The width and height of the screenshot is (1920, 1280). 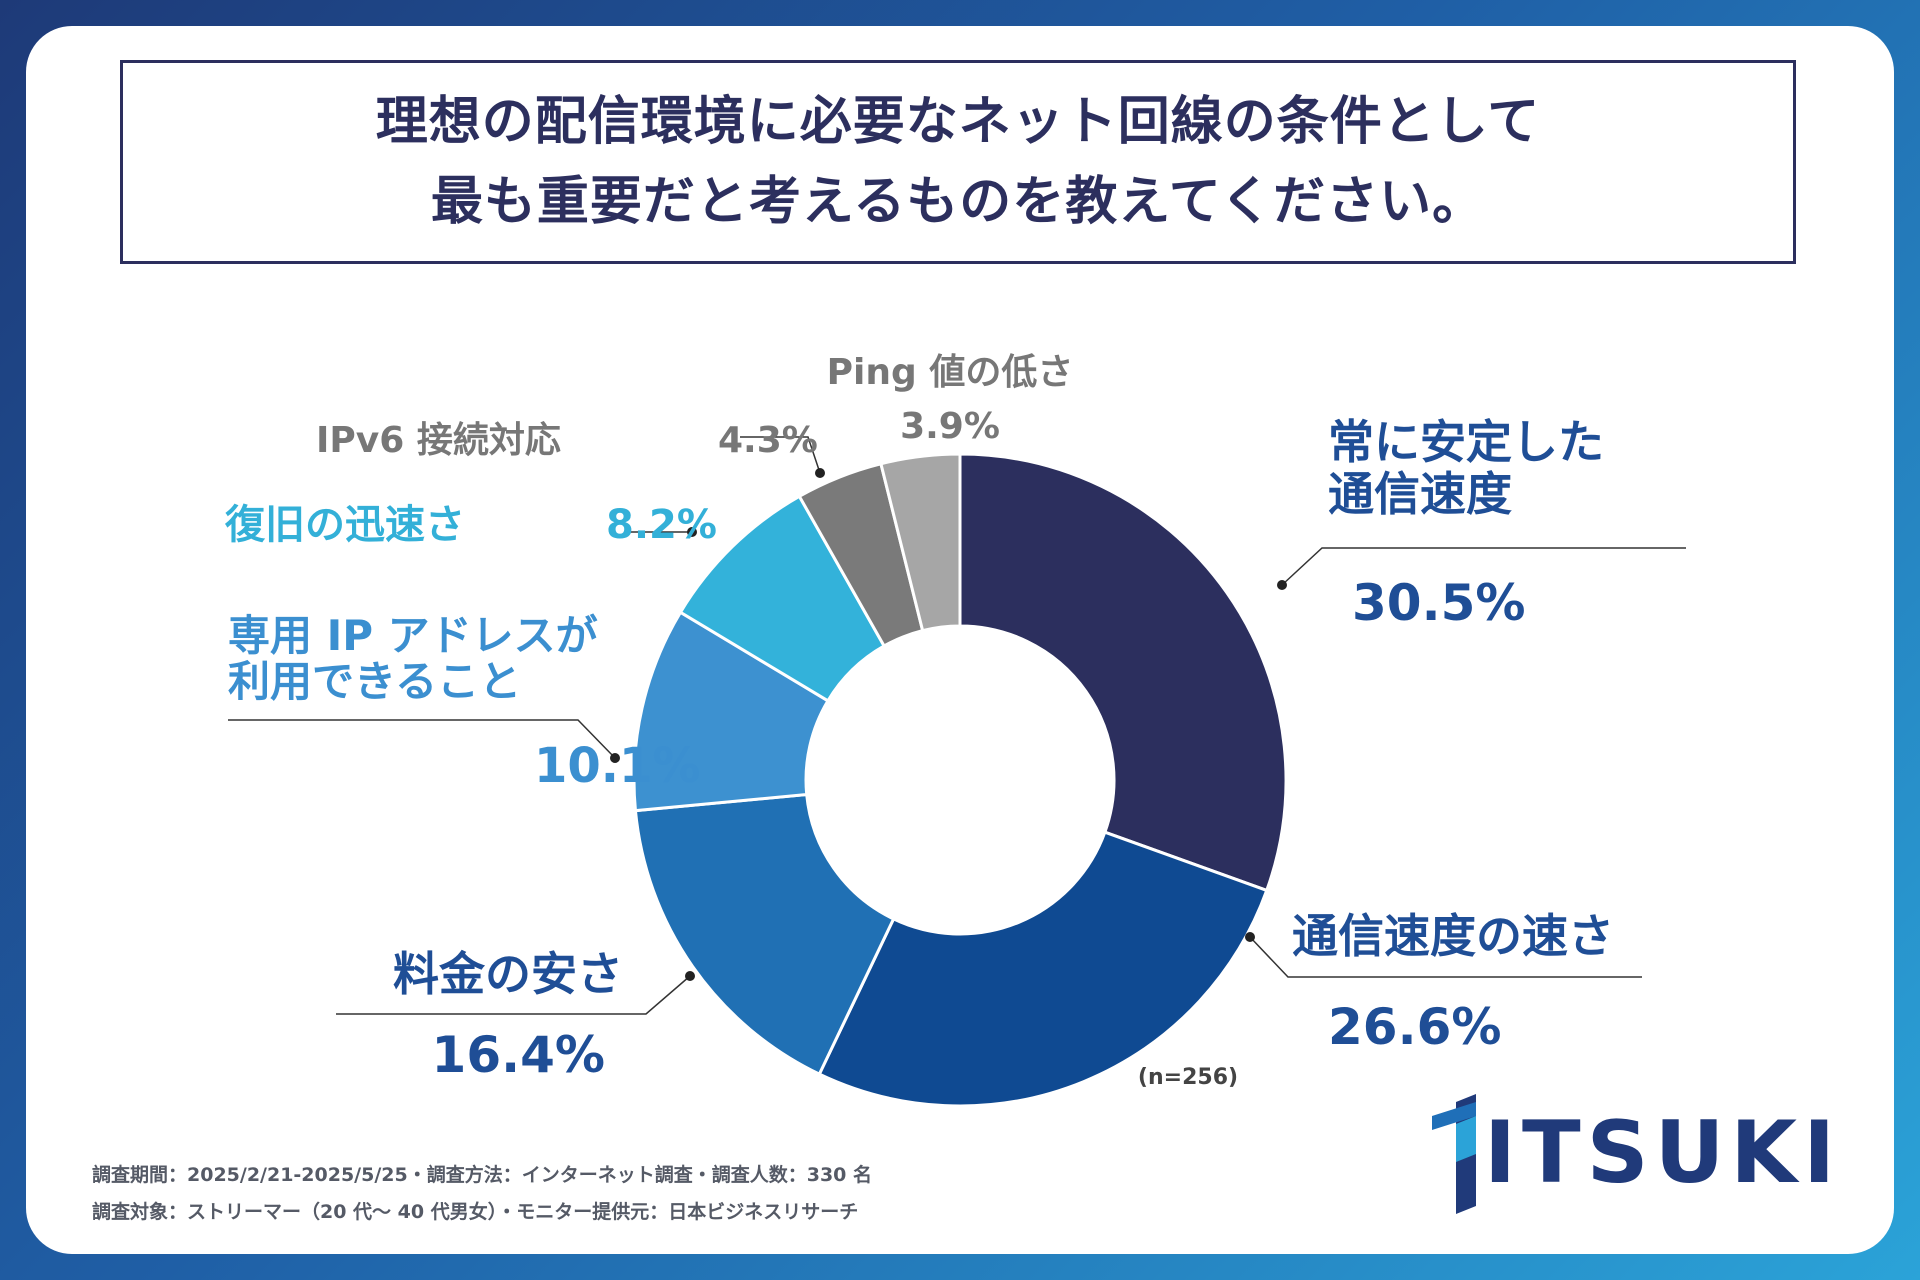 What do you see at coordinates (1454, 1154) in the screenshot?
I see `logo-mark-icon` at bounding box center [1454, 1154].